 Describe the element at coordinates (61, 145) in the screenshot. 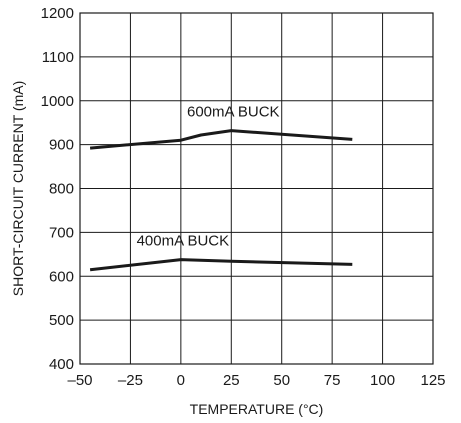

I see `y-tick-label: 900` at that location.